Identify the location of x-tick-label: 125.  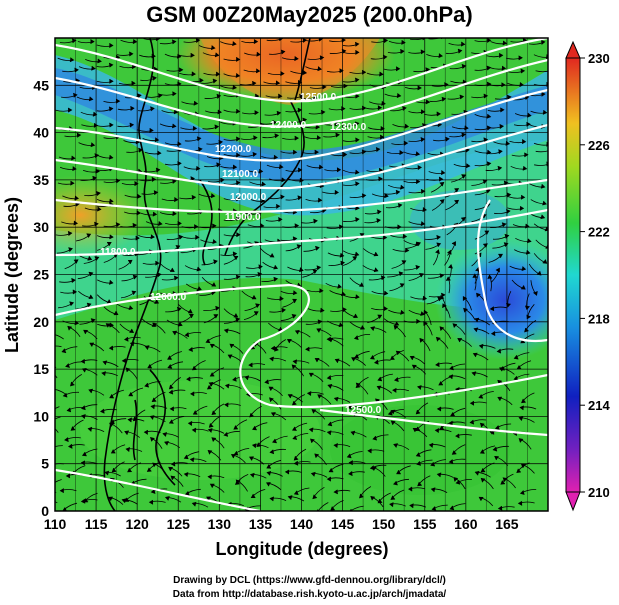
(179, 524).